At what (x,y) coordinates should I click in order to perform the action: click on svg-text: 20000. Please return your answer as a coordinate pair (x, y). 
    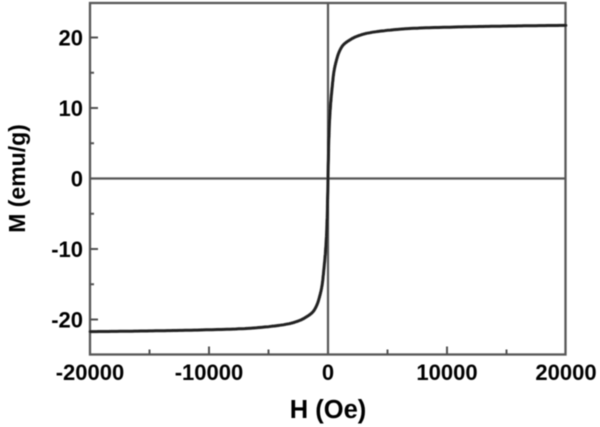
    Looking at the image, I should click on (565, 372).